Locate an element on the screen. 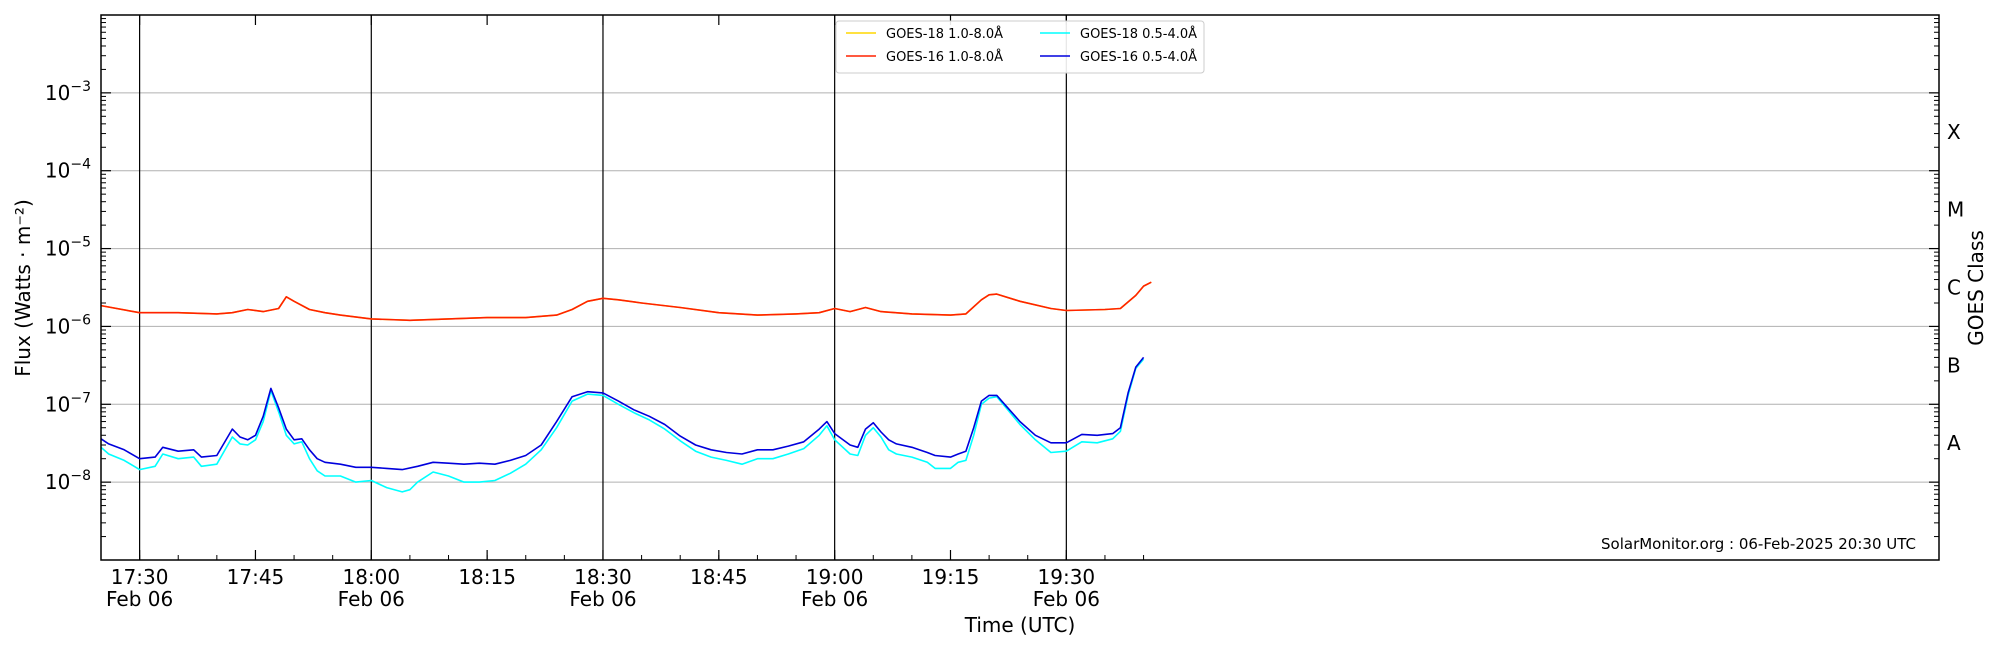  credit-text: SolarMonitor.org : 06-Feb-2025 20:30 UTC is located at coordinates (1758, 544).